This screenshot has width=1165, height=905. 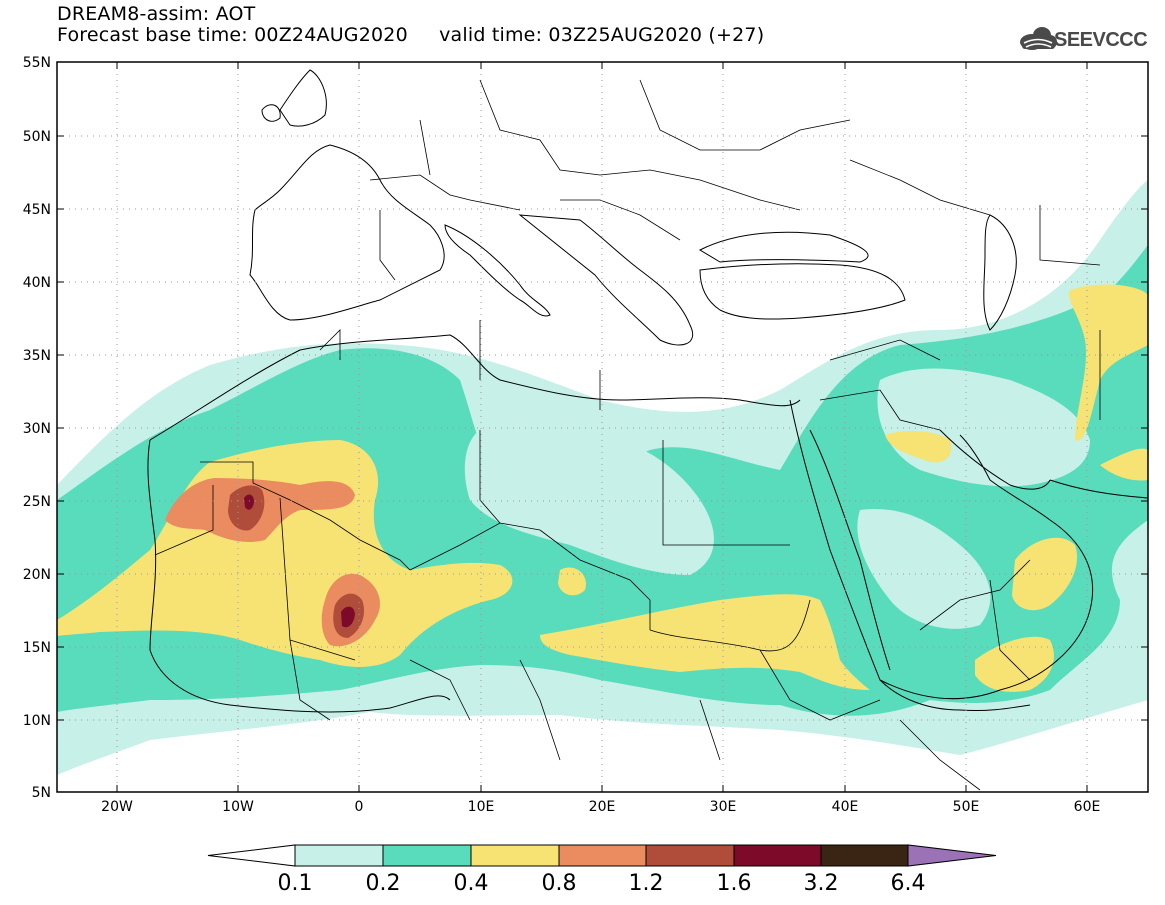 I want to click on lat-label: 20N, so click(x=37, y=575).